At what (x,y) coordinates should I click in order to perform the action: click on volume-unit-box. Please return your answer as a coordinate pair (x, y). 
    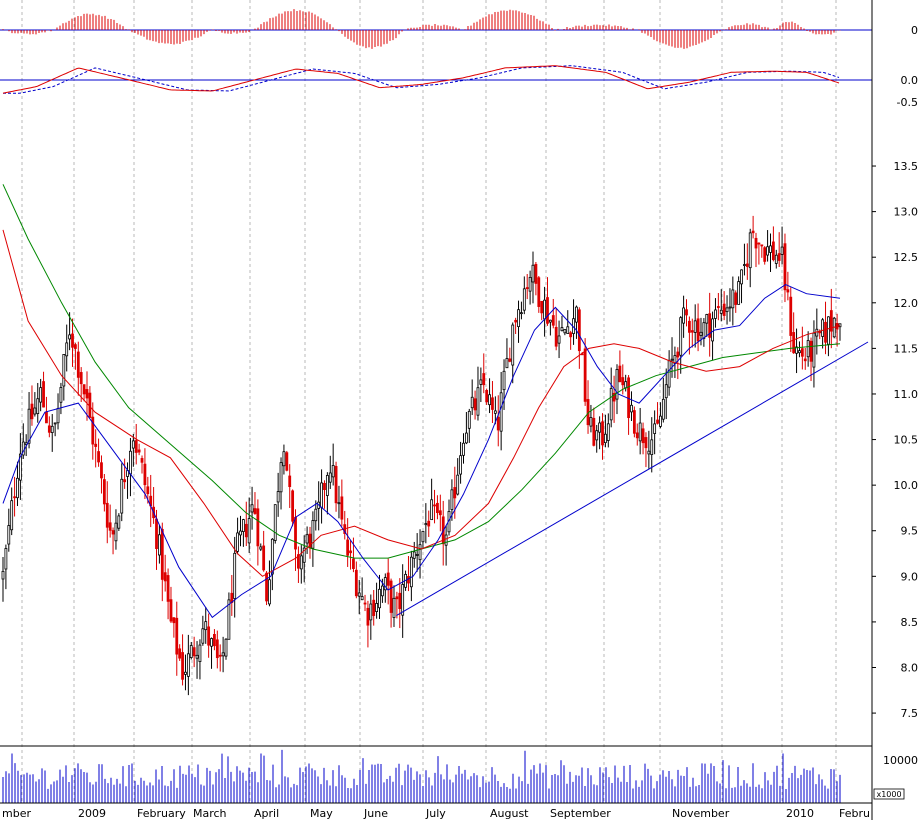
    Looking at the image, I should click on (889, 794).